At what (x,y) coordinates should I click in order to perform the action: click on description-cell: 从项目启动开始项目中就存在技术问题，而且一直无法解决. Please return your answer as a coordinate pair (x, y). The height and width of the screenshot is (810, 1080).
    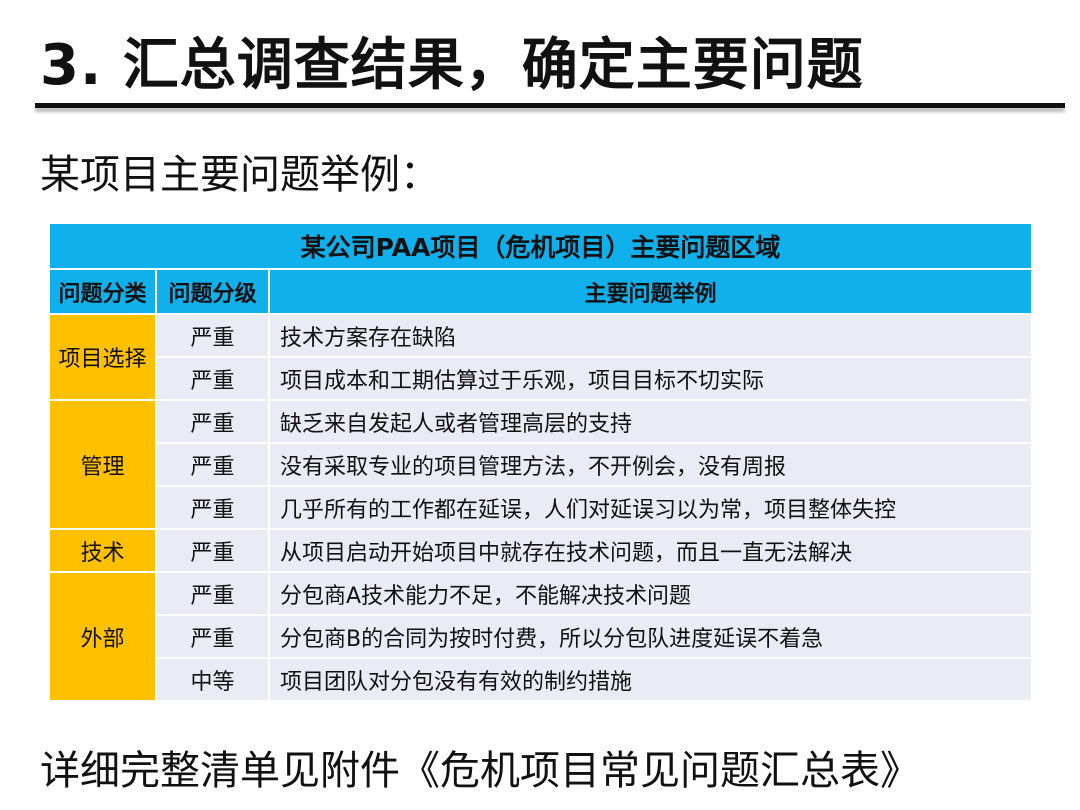
    Looking at the image, I should click on (650, 550).